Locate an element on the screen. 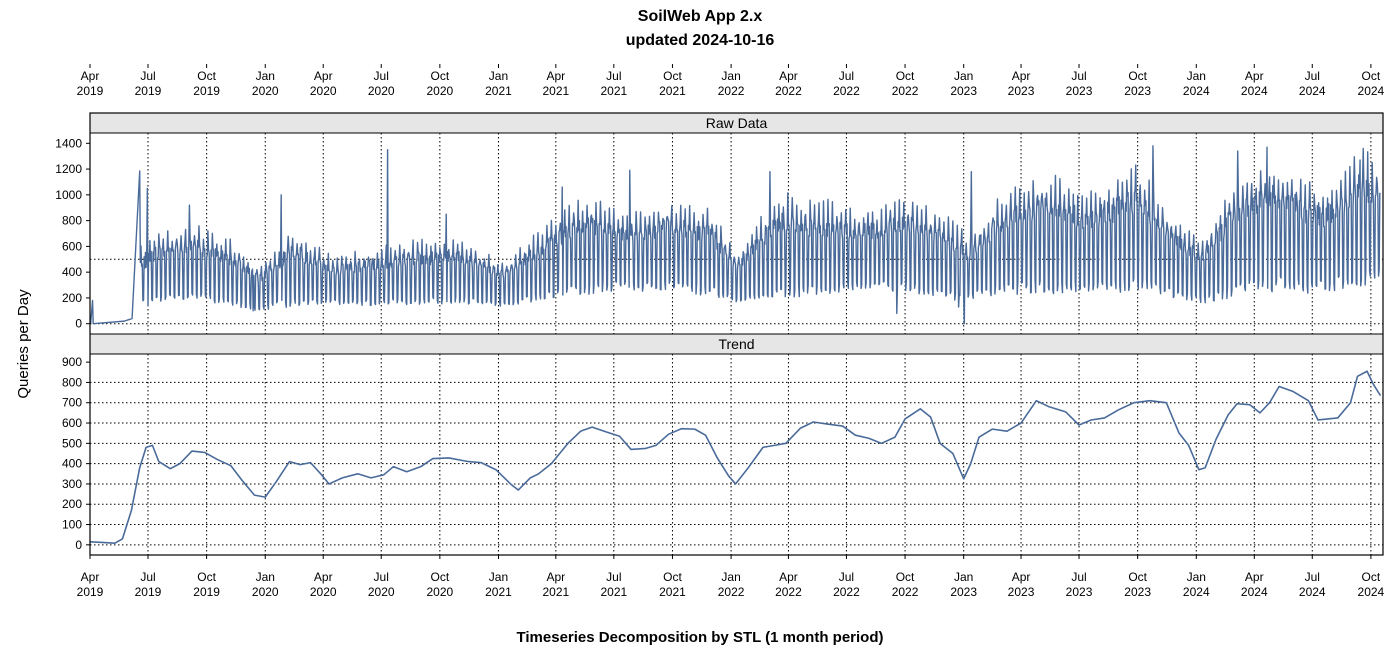 This screenshot has width=1400, height=650. y-tick-label: 900 is located at coordinates (72, 362).